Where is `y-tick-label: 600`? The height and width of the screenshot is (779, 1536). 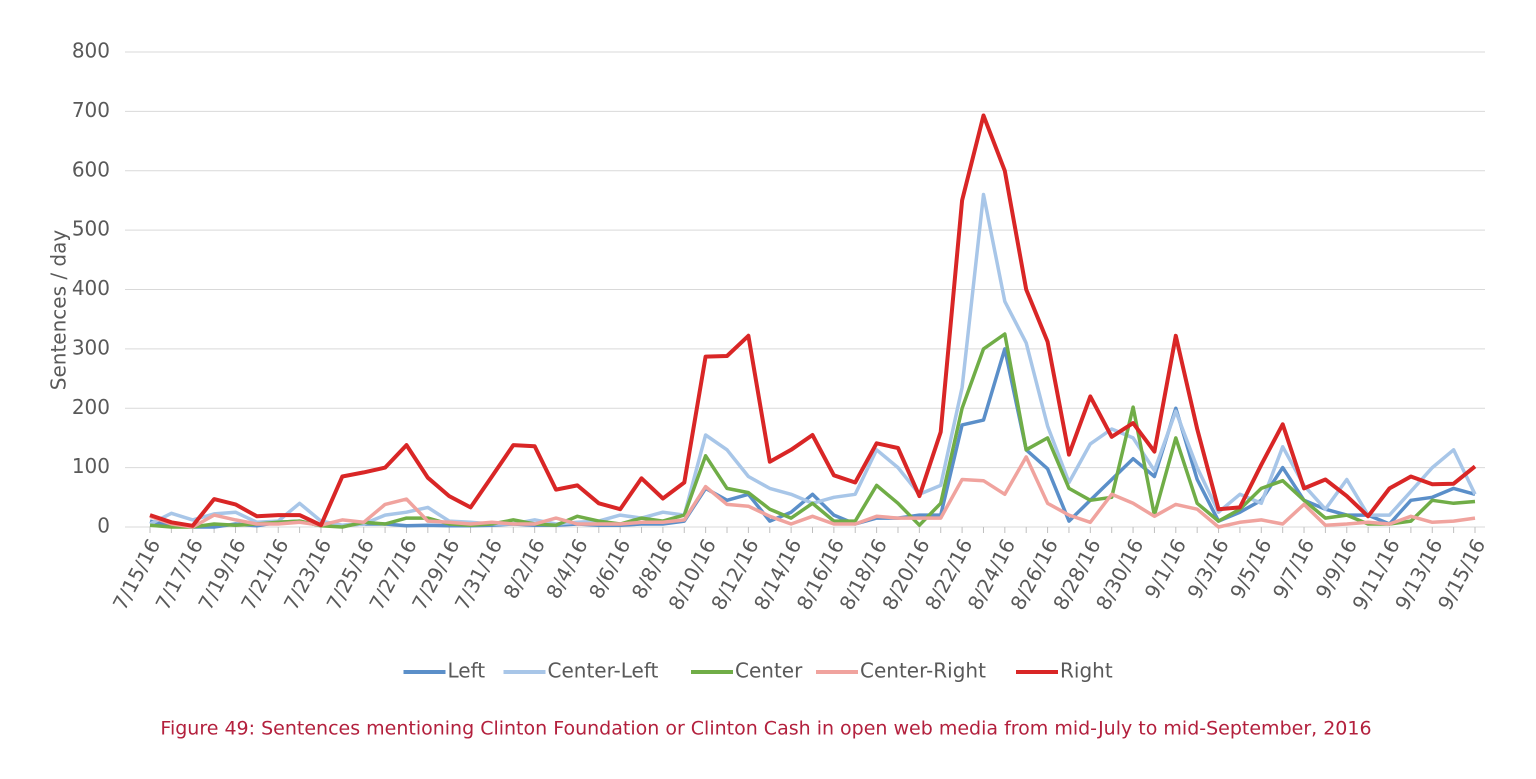
y-tick-label: 600 is located at coordinates (91, 169).